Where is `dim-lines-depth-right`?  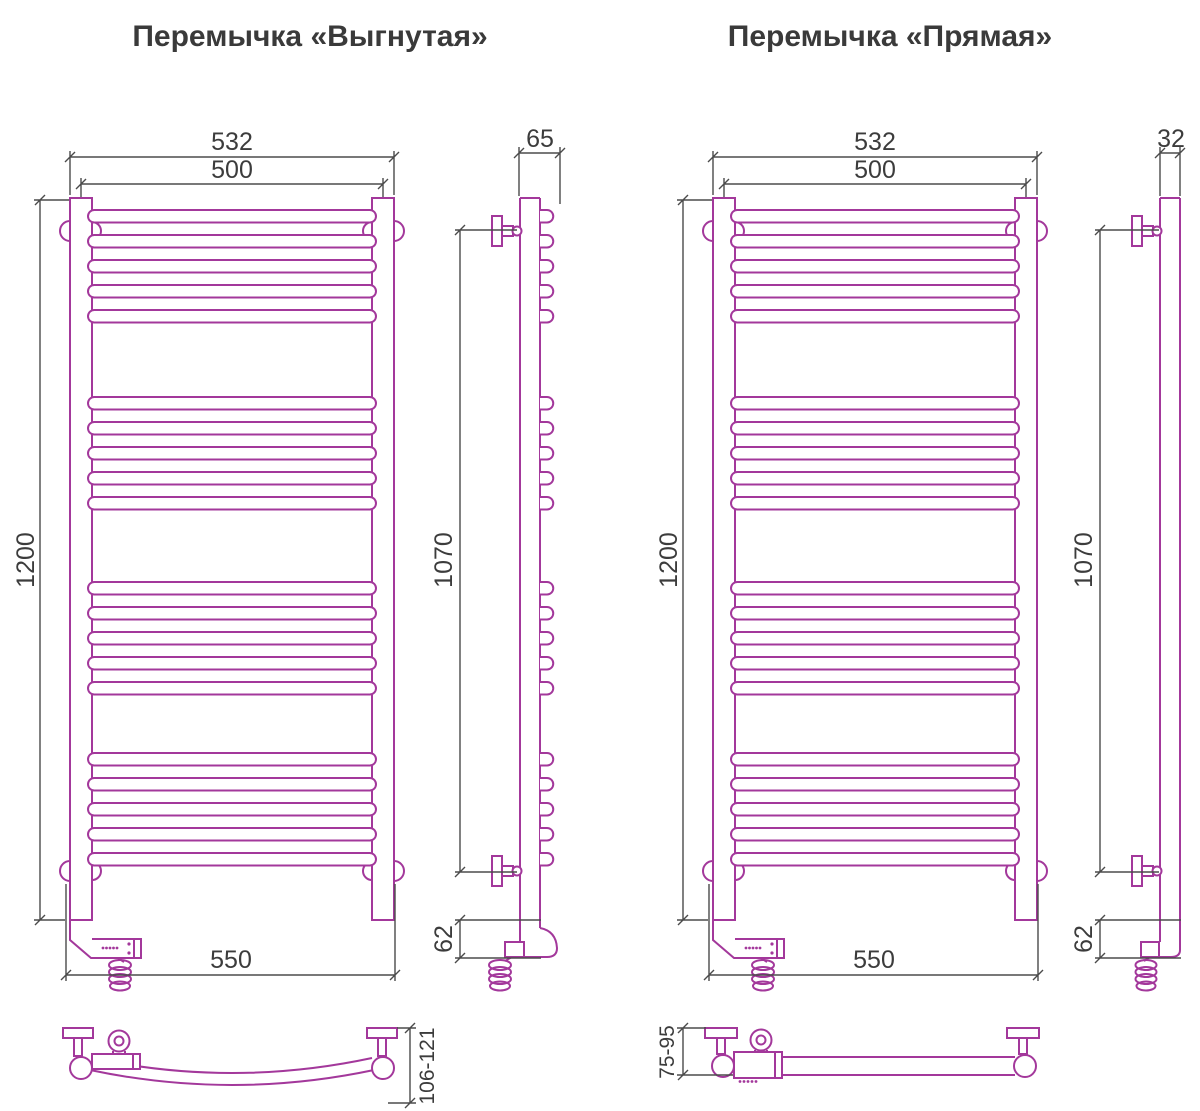 dim-lines-depth-right is located at coordinates (1170, 171).